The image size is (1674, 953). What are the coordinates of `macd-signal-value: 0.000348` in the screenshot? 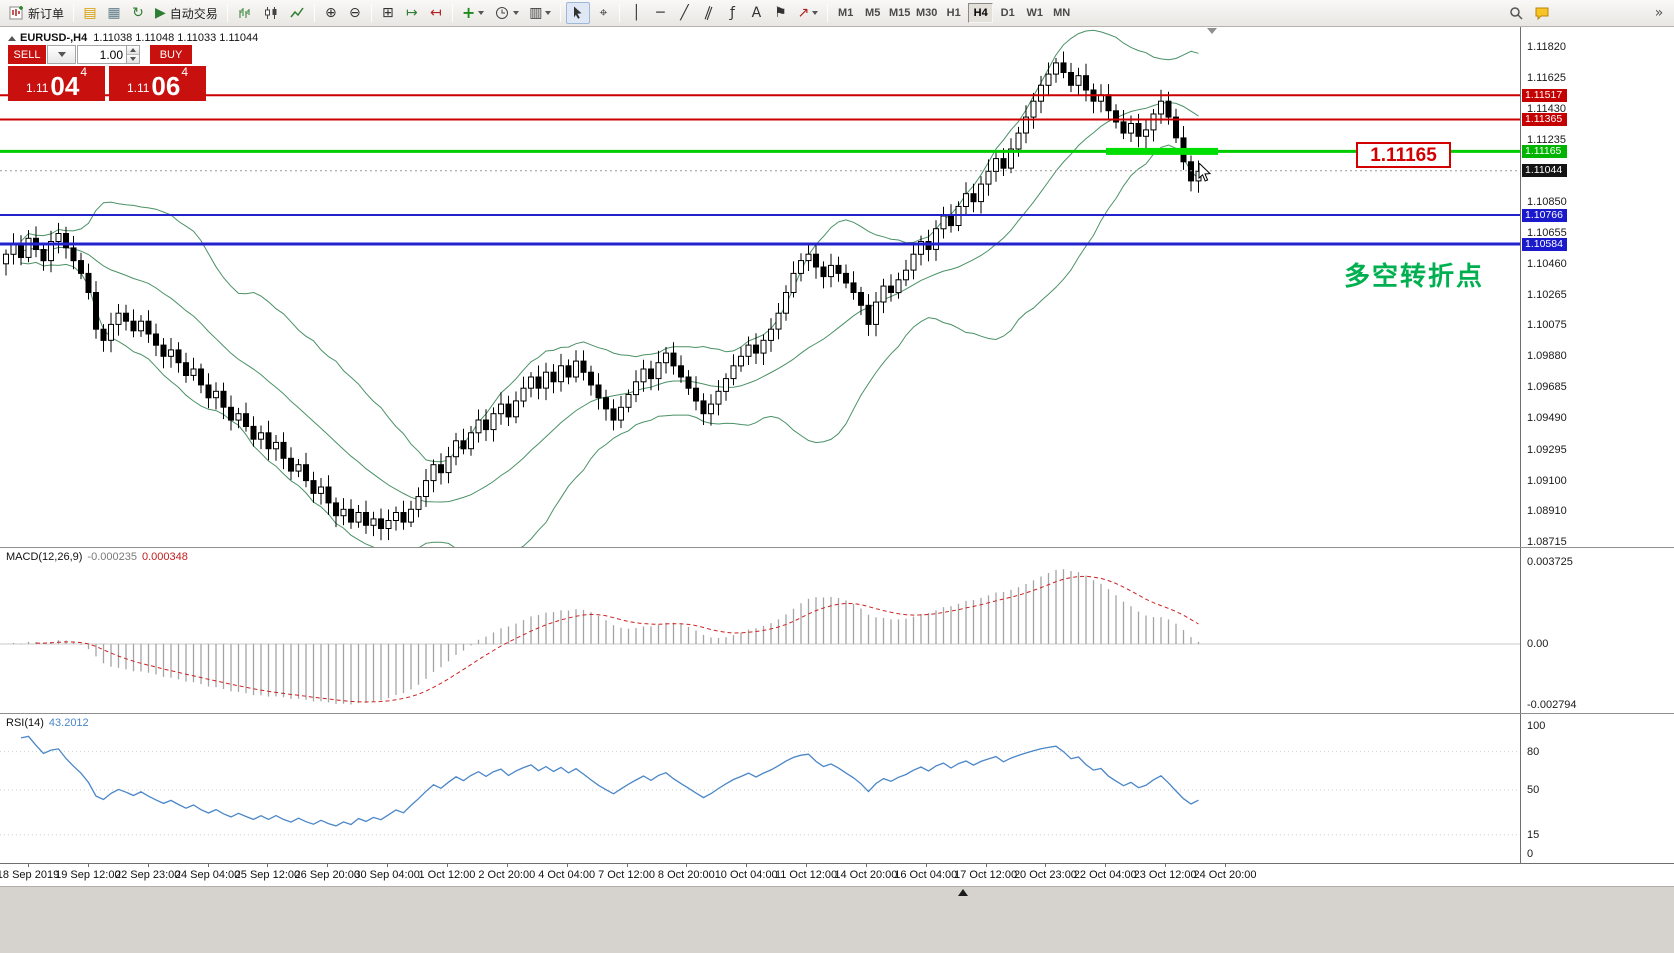 It's located at (164, 557).